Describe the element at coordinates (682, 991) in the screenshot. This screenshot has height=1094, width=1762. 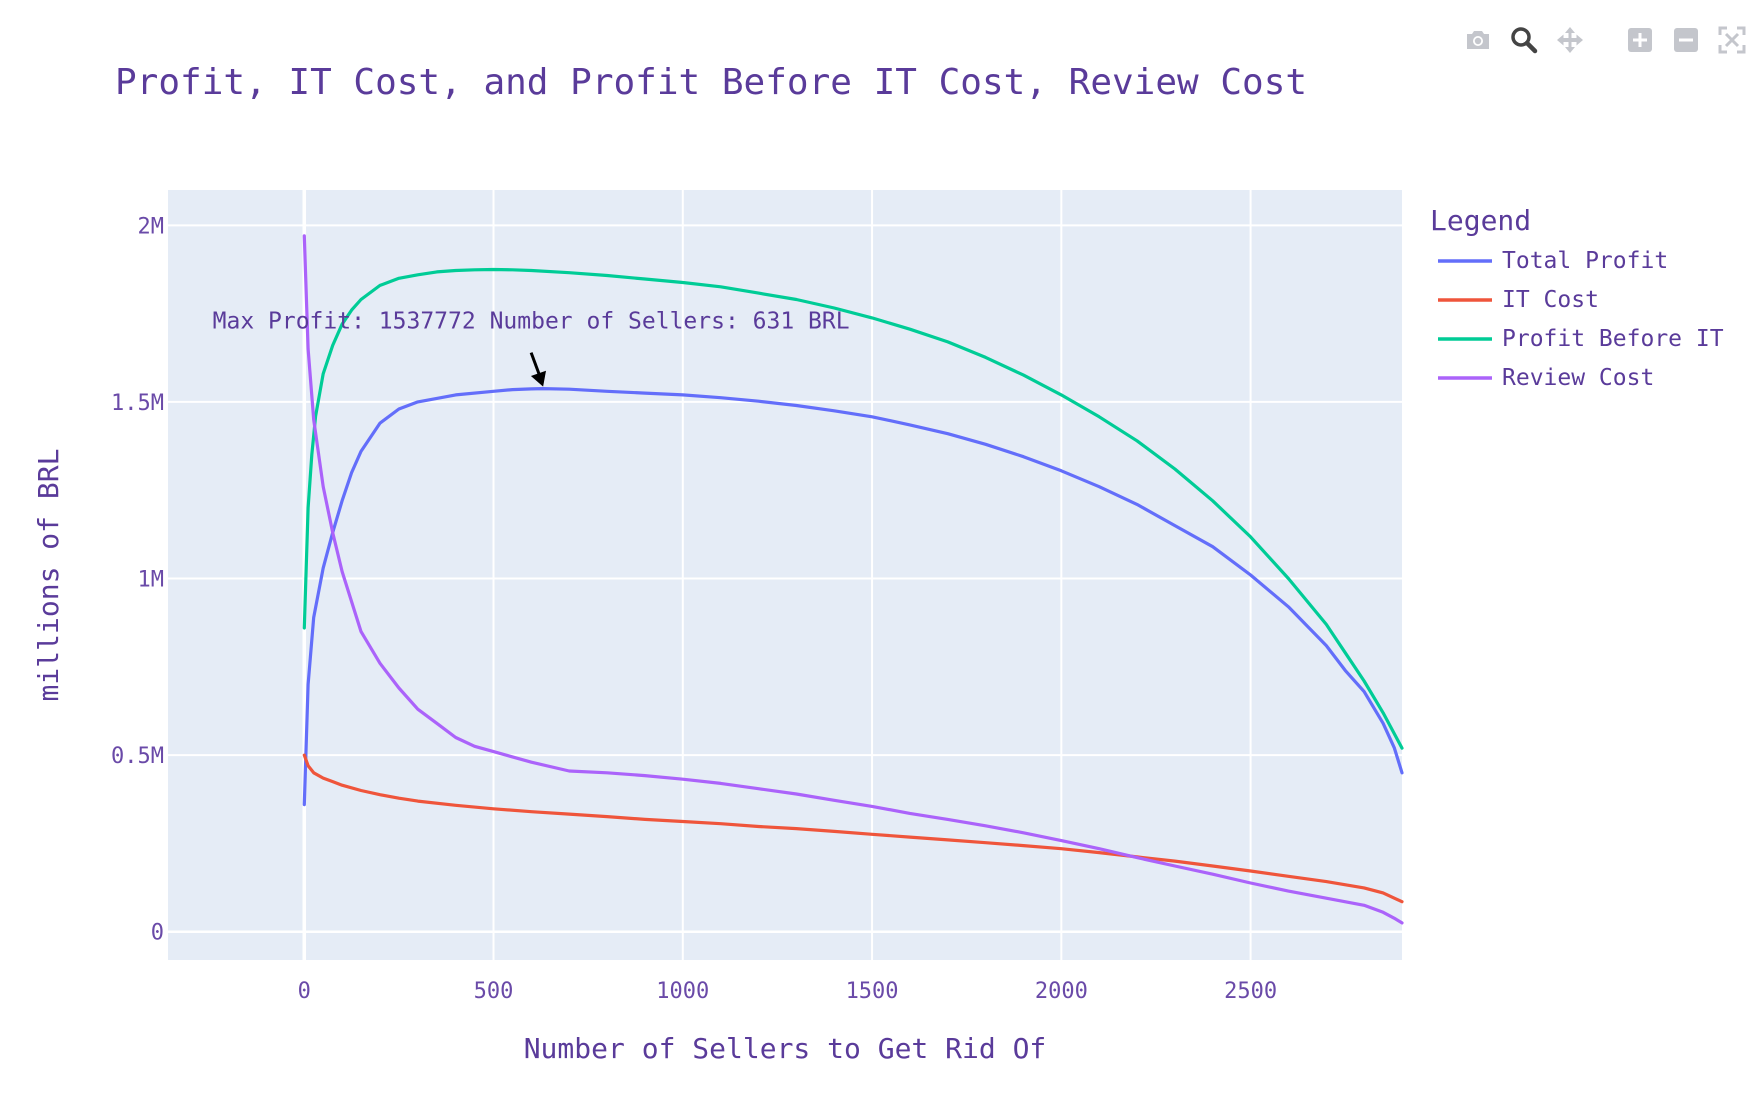
I see `x-tick-label-2: 1000` at that location.